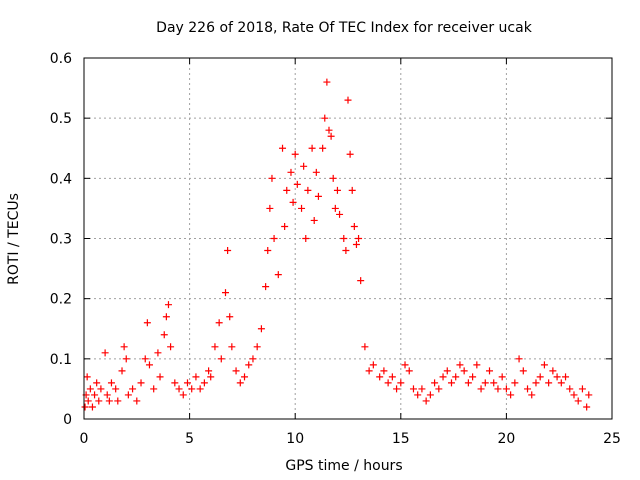  What do you see at coordinates (61, 240) in the screenshot?
I see `y-tick-label: 0.3` at bounding box center [61, 240].